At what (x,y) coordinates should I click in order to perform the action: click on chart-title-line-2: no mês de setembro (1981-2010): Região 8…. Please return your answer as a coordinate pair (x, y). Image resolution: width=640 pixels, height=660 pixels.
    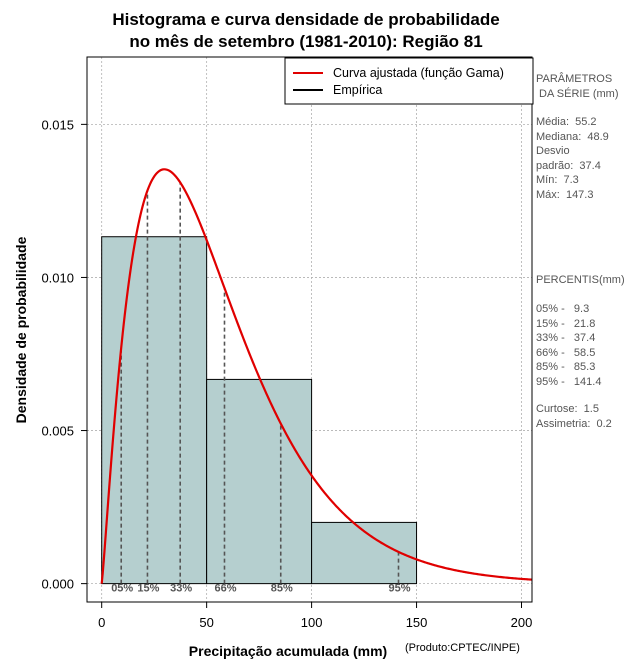
    Looking at the image, I should click on (305, 41).